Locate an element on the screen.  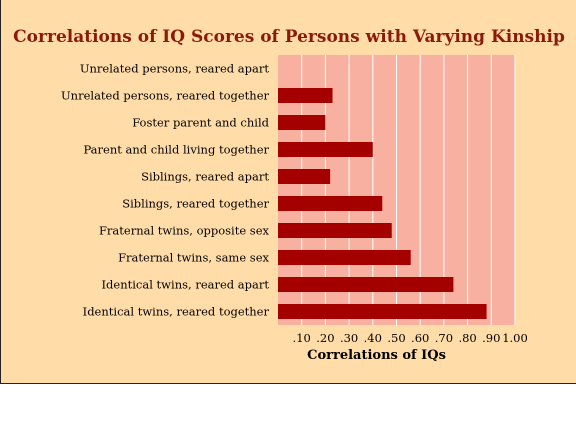
x-axis-title: Correlations of IQs is located at coordinates (376, 355).